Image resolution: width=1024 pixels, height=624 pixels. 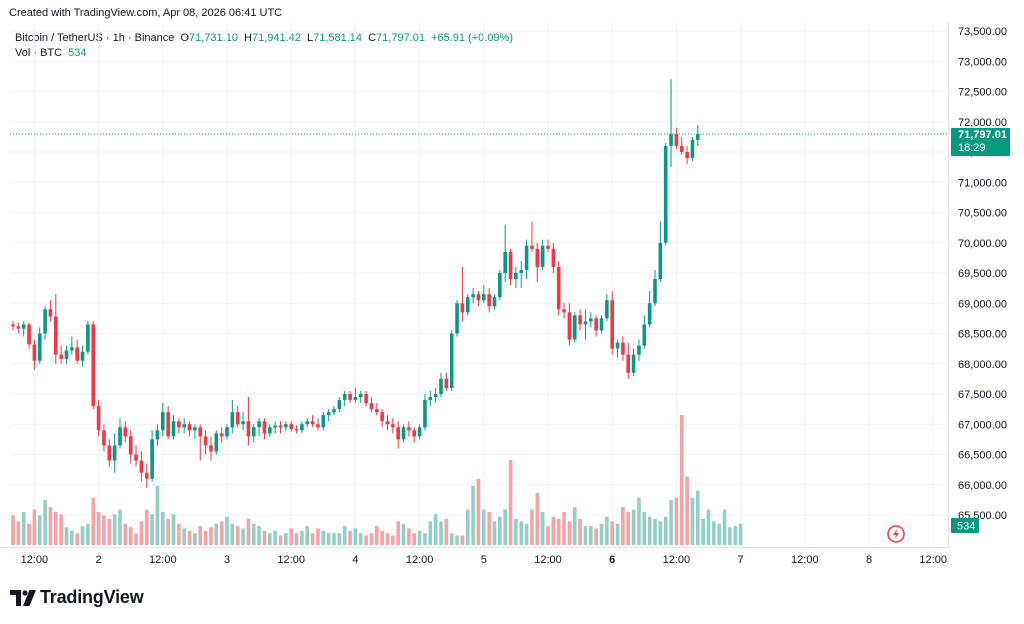 I want to click on volume-legend-row: Vol · BTC 534, so click(x=265, y=53).